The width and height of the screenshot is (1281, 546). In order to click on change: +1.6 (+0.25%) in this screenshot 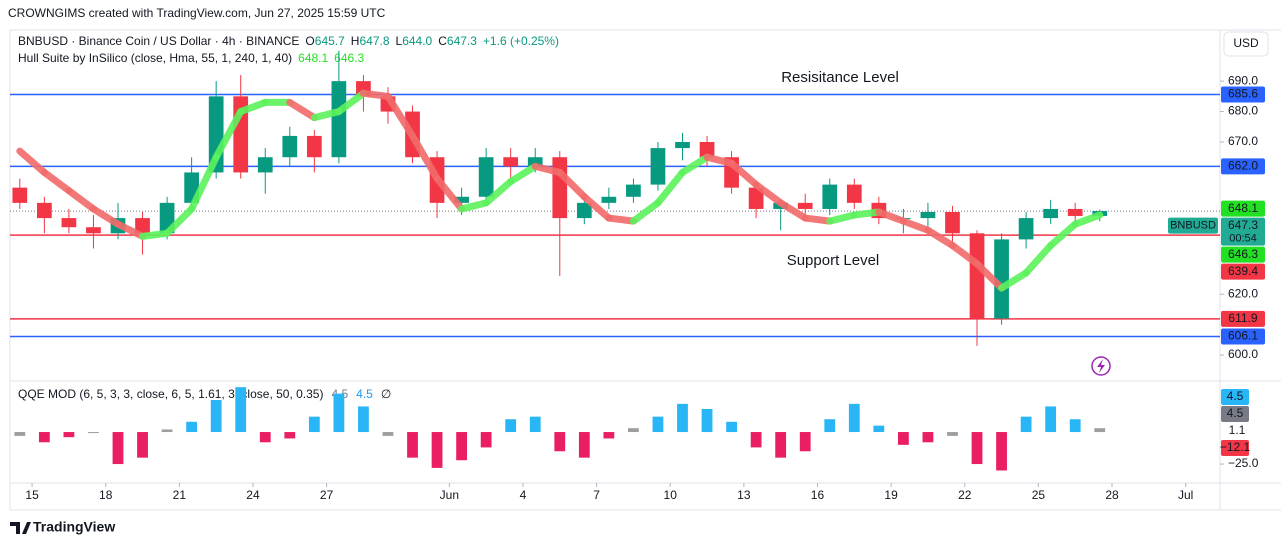, I will do `click(521, 41)`.